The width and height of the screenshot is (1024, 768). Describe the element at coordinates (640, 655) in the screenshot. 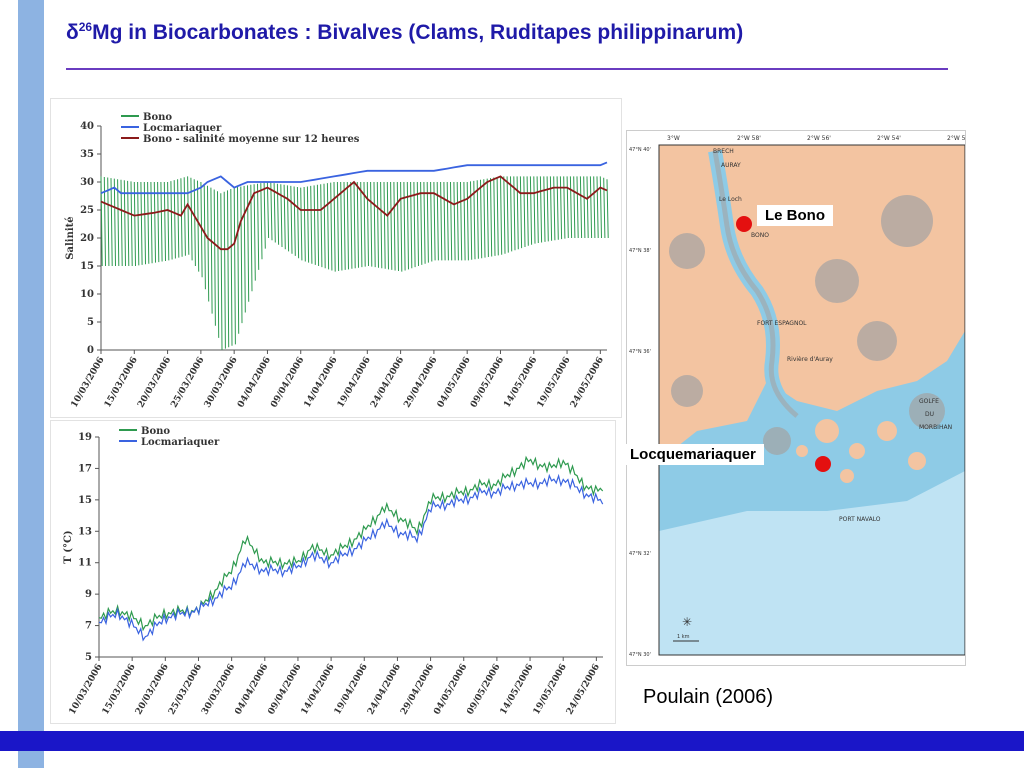

I see `map-left-tick-label: 47°N 30'` at that location.